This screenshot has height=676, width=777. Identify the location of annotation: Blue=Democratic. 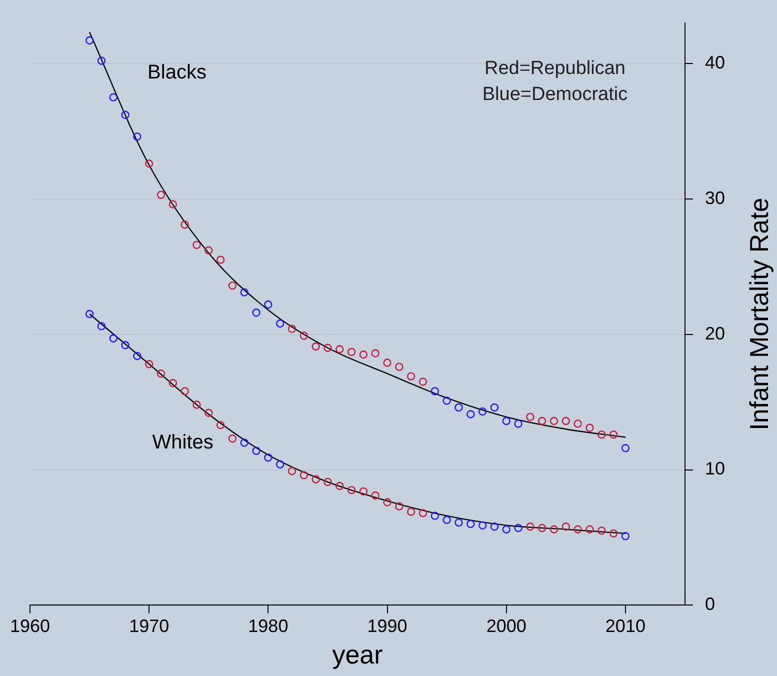
(555, 95).